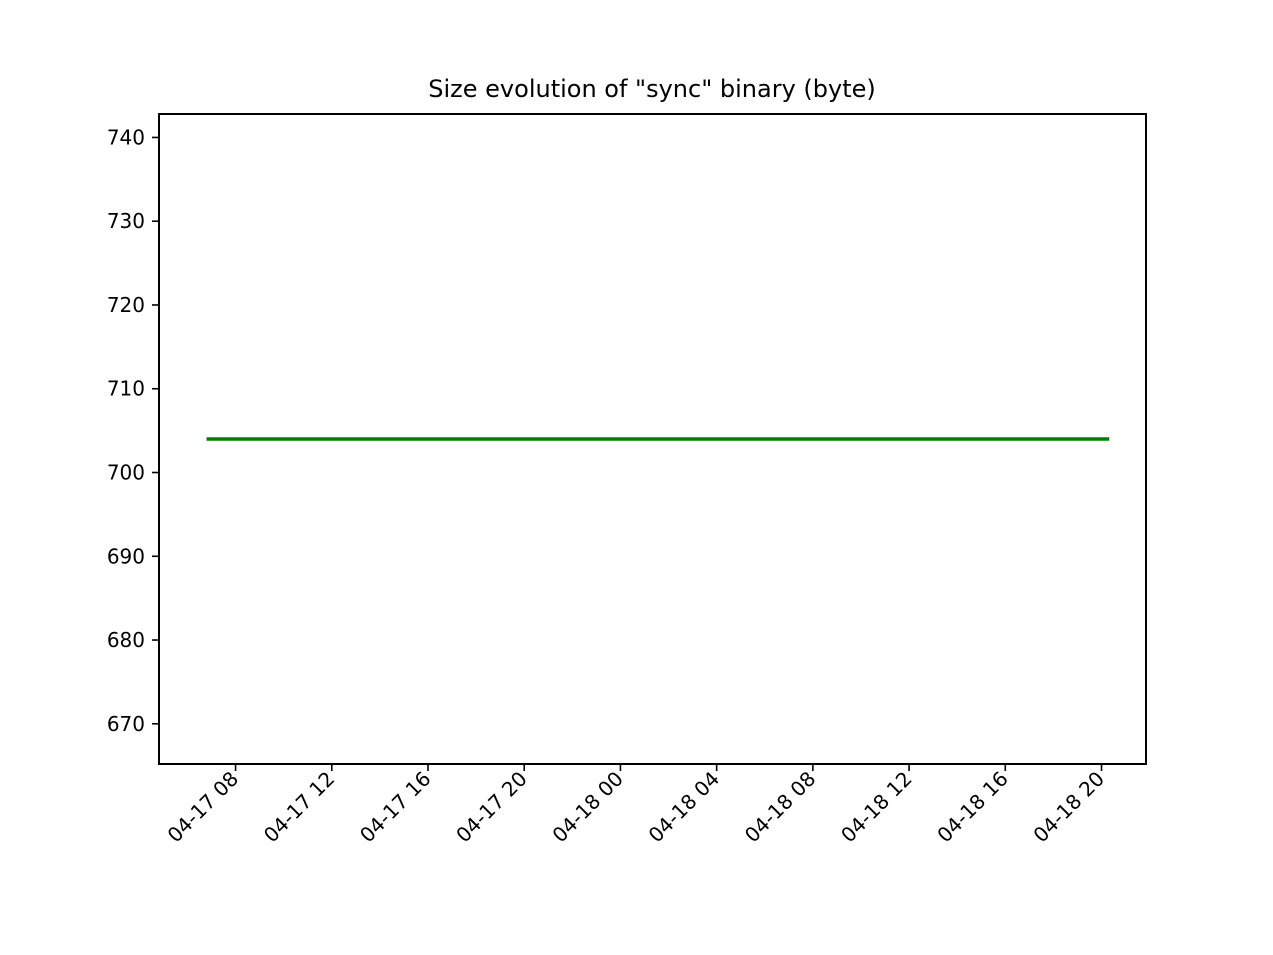  What do you see at coordinates (126, 305) in the screenshot?
I see `y-tick-label: 720` at bounding box center [126, 305].